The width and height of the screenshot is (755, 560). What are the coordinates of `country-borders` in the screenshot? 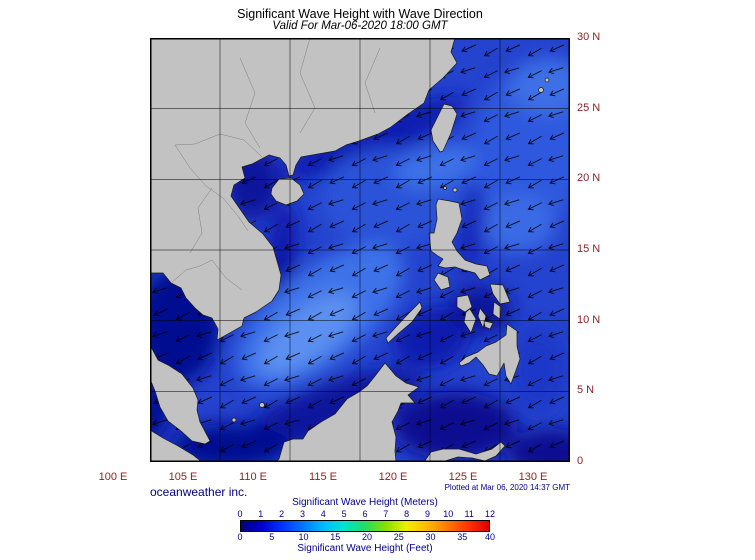 It's located at (275, 164).